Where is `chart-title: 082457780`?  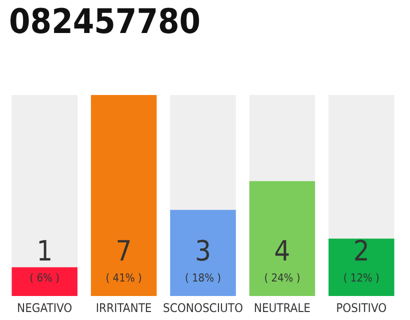
chart-title: 082457780 is located at coordinates (105, 22).